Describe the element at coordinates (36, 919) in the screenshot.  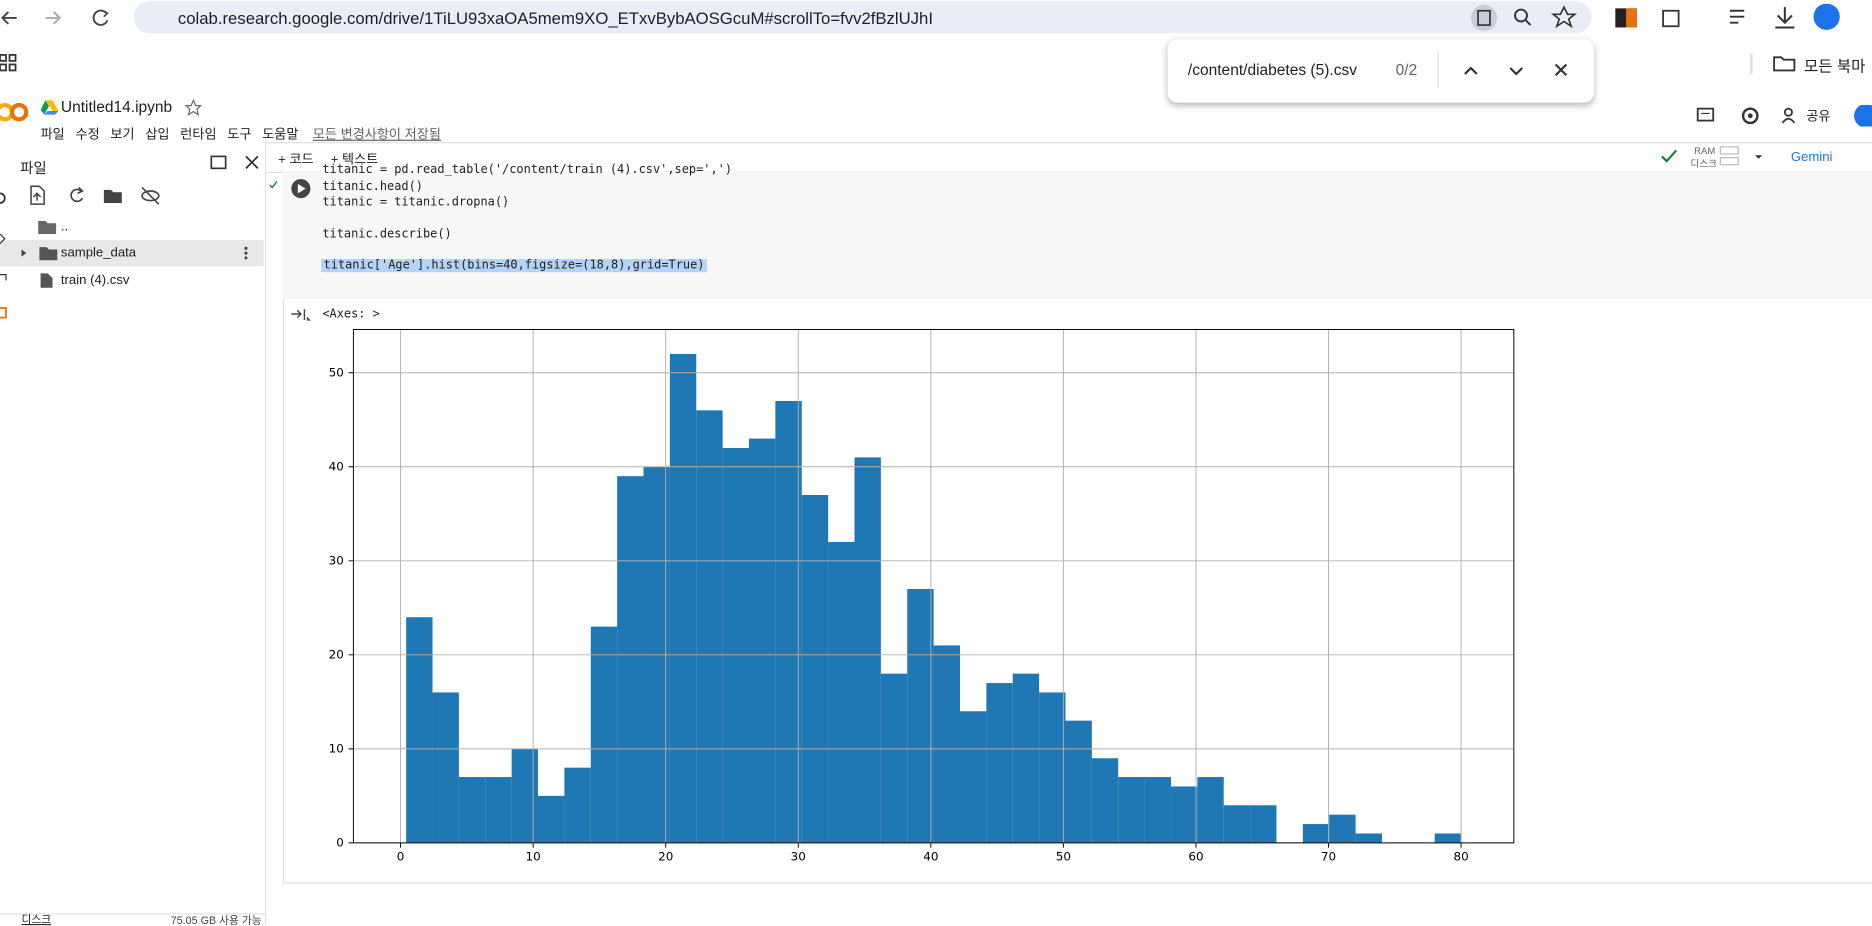
I see `disk-label: 디스크` at that location.